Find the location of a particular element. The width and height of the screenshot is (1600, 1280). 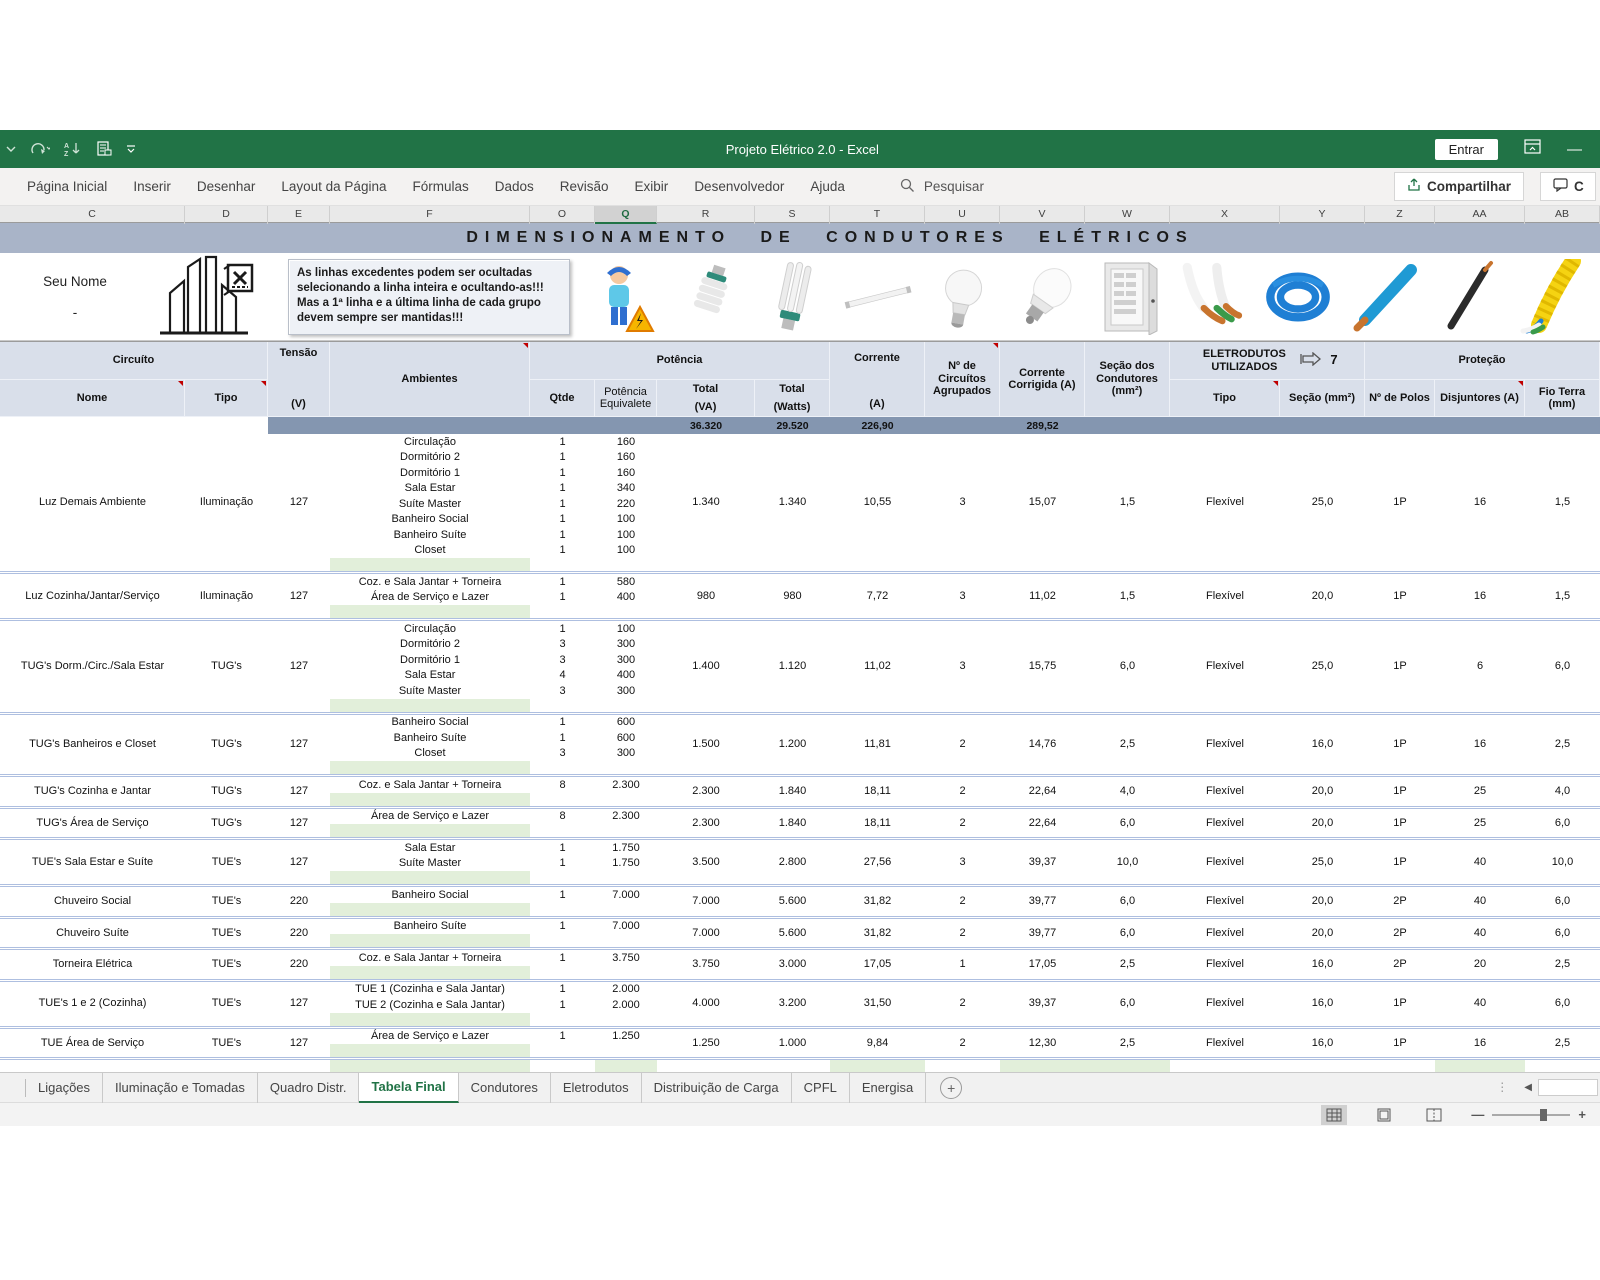

circuitos-agrupados-cell: 3 is located at coordinates (962, 861).